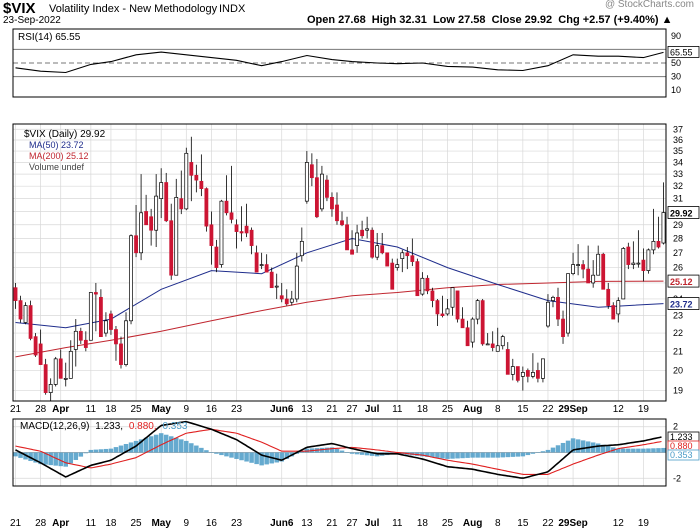  I want to click on exchange-label: INDX, so click(232, 9).